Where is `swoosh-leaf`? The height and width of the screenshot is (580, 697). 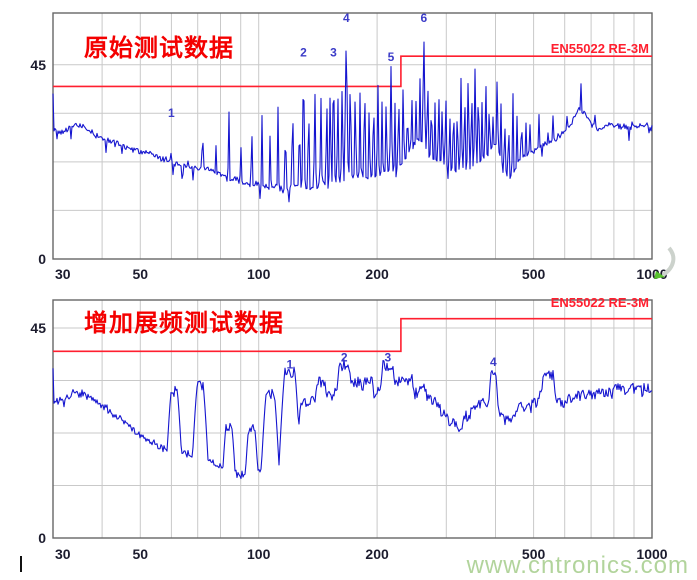 swoosh-leaf is located at coordinates (659, 275).